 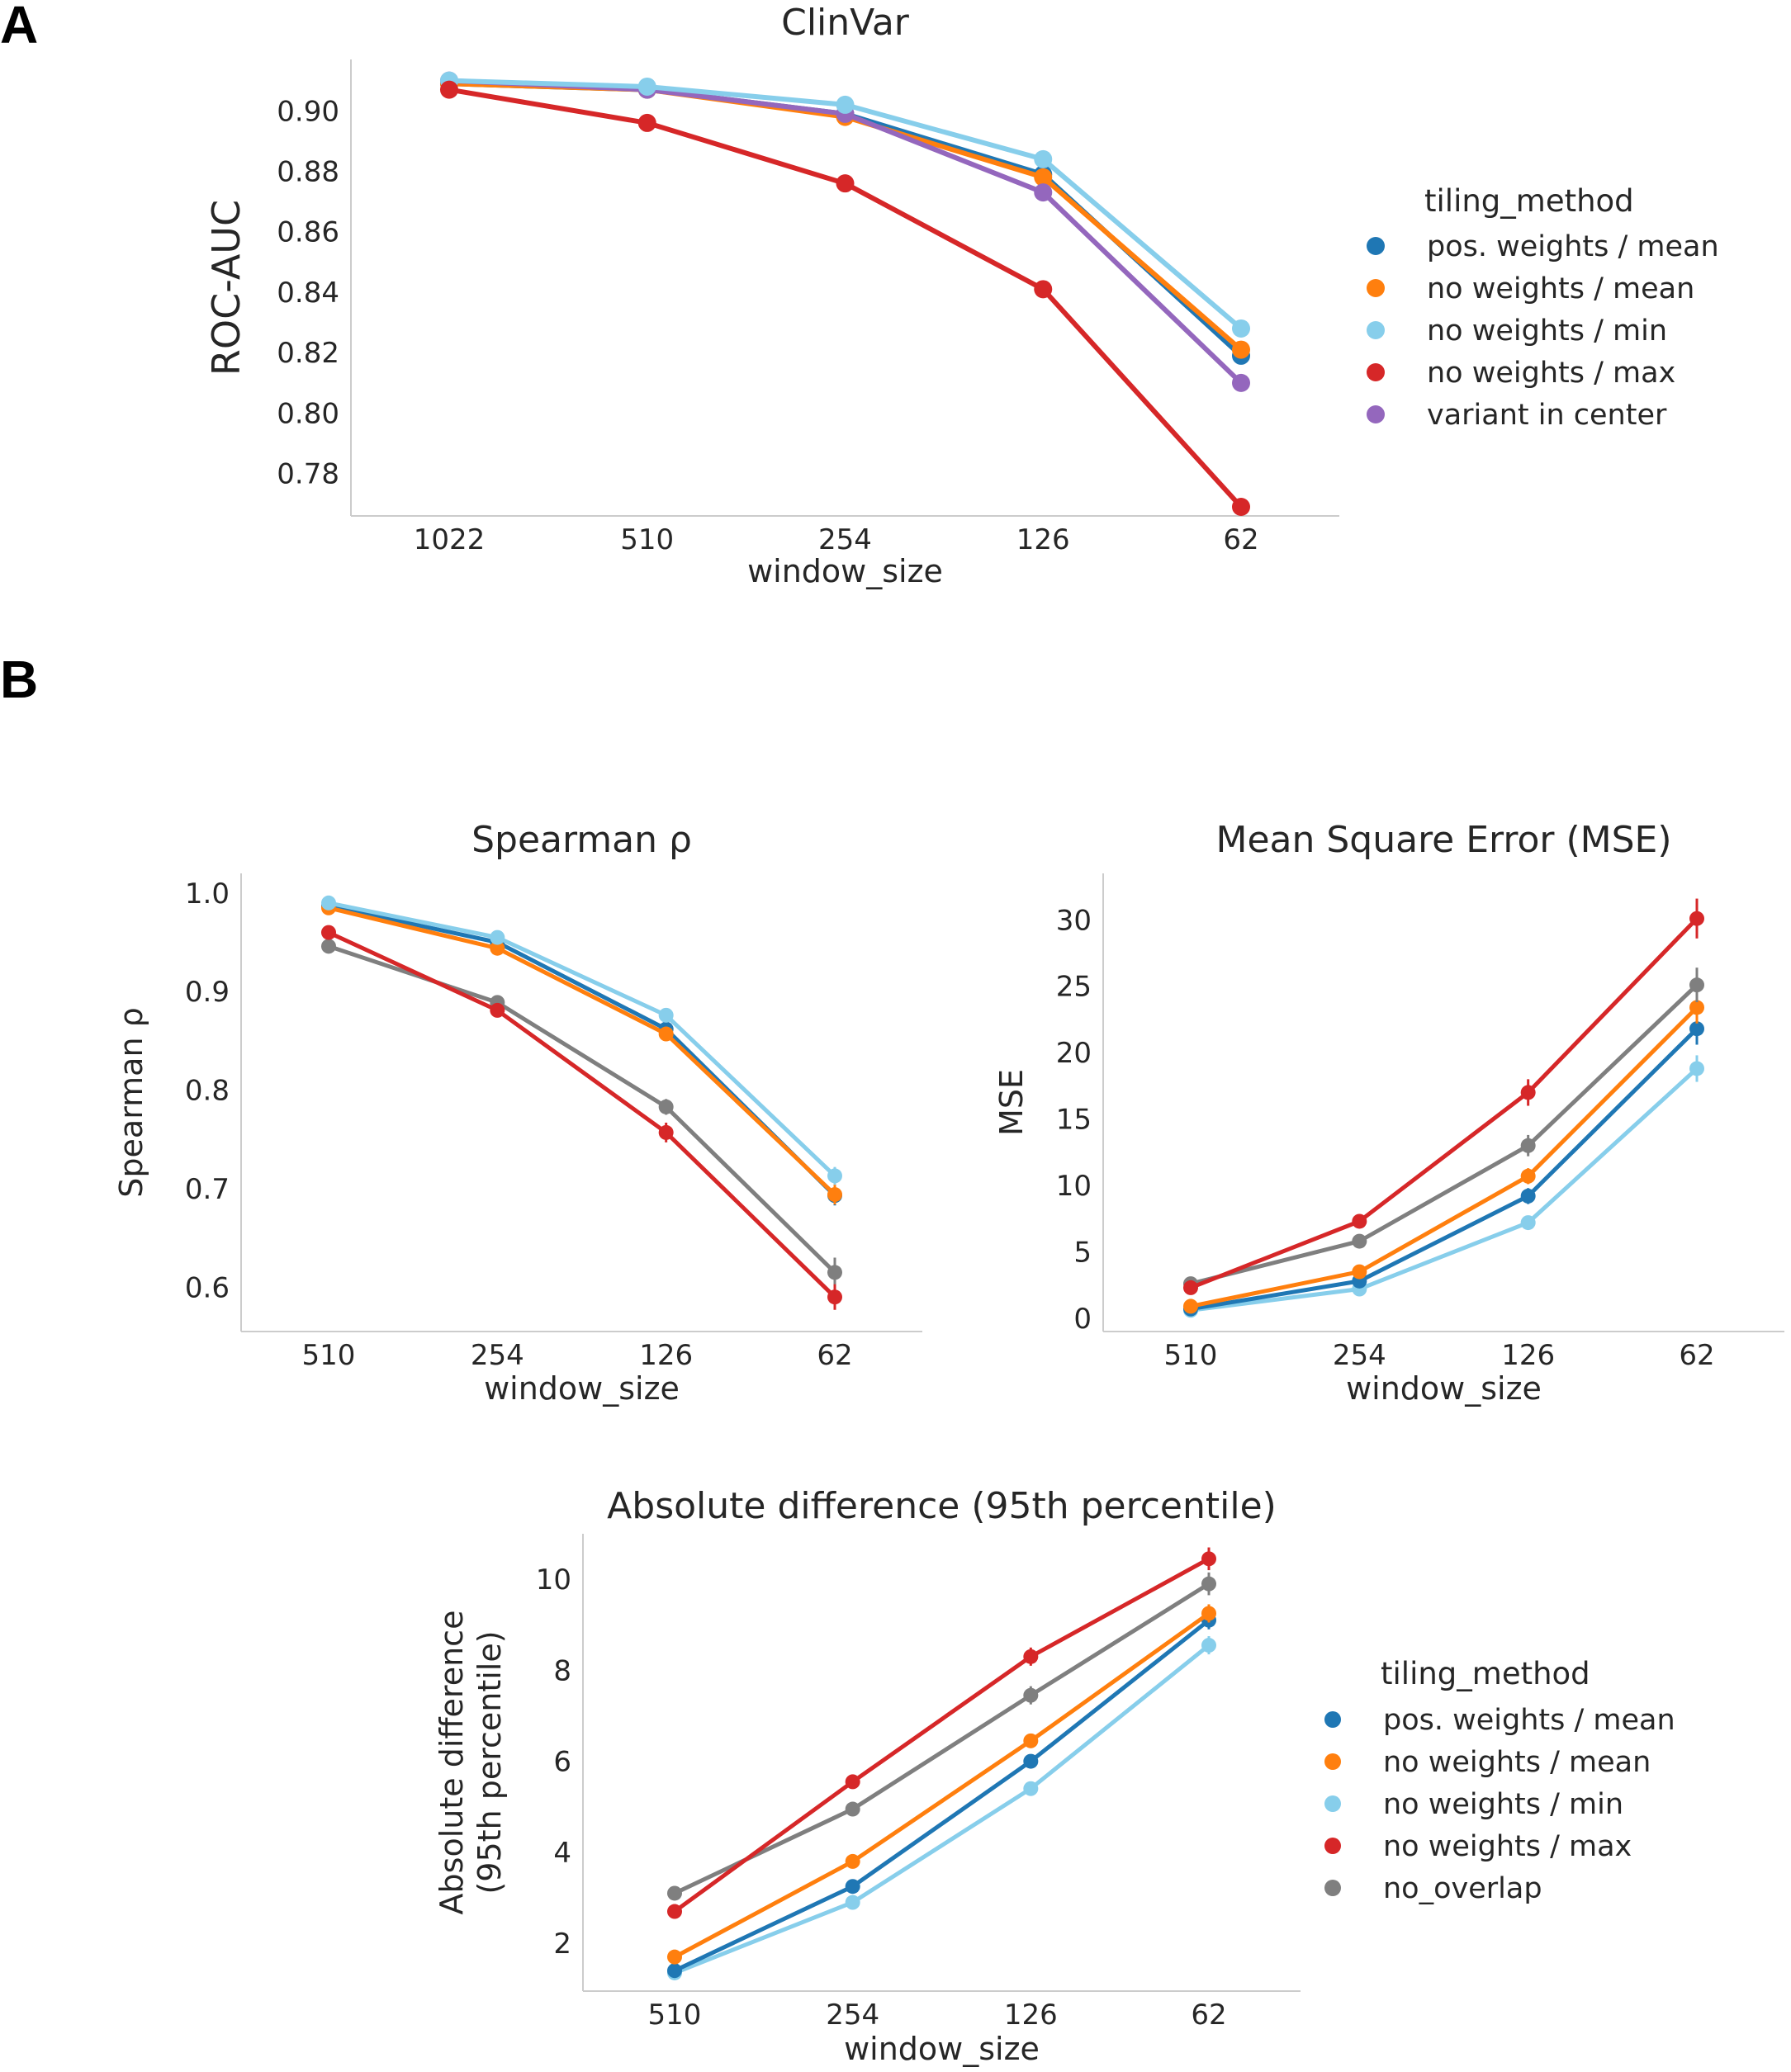 What do you see at coordinates (489, 1762) in the screenshot?
I see `absdiff-y-axis-label-line: (95th percentile)` at bounding box center [489, 1762].